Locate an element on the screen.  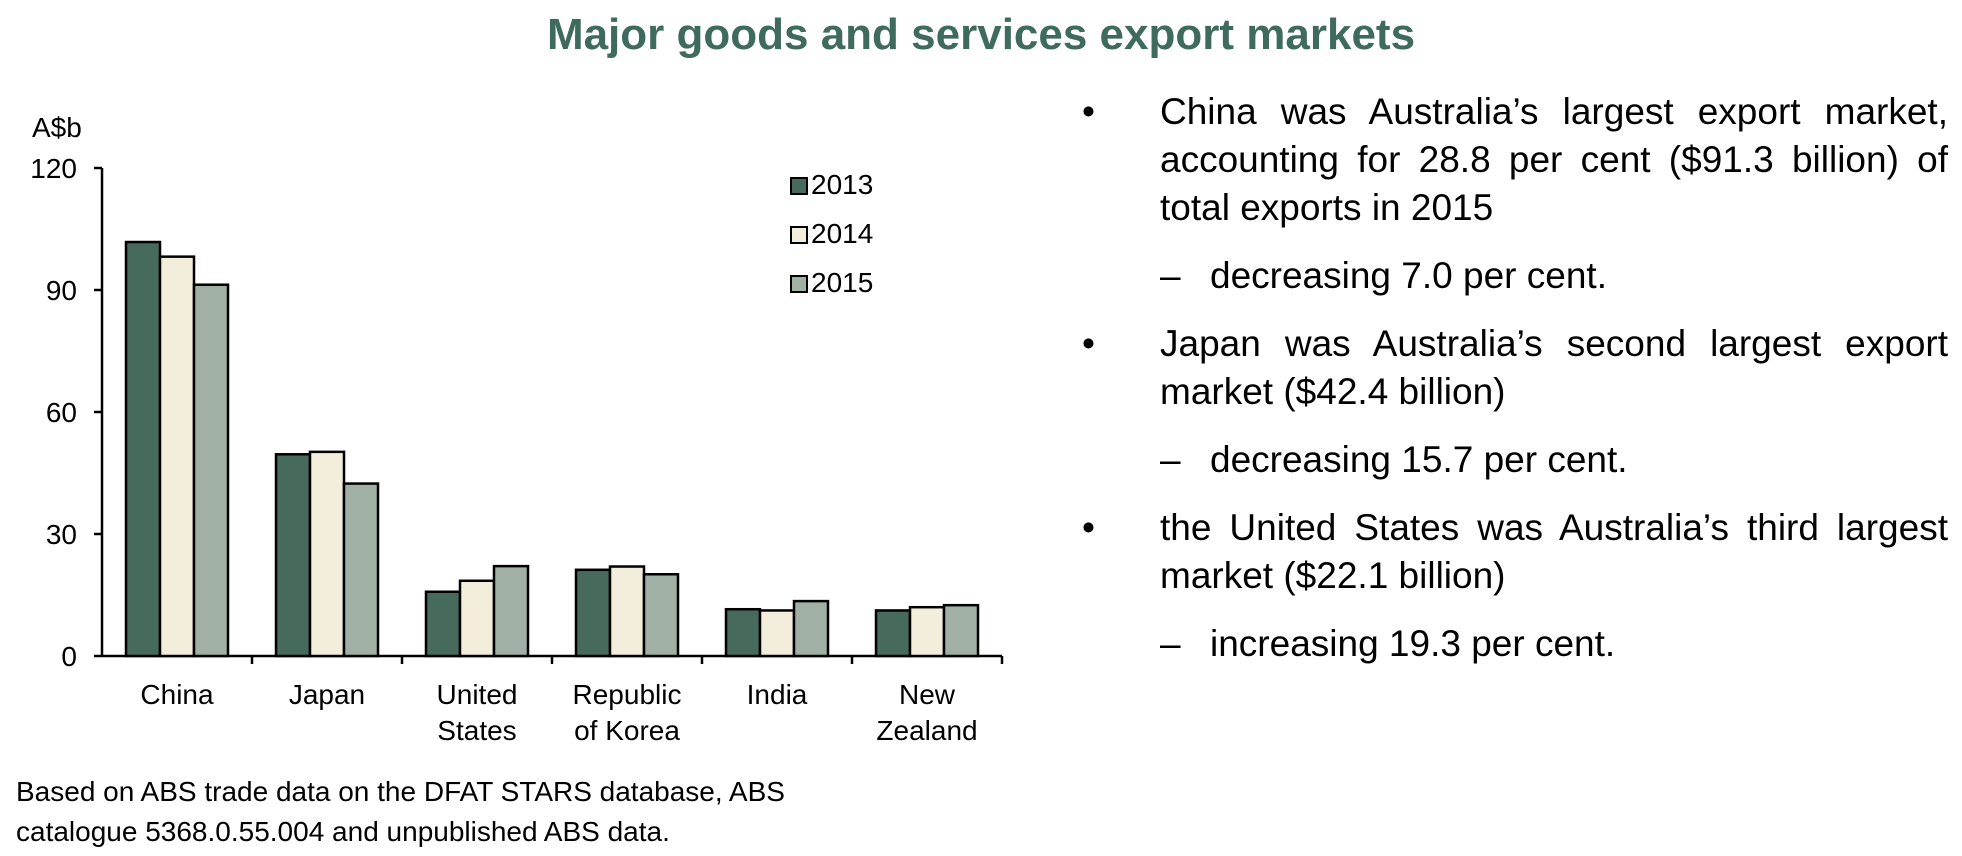
y-tick-label: 120 is located at coordinates (53, 168).